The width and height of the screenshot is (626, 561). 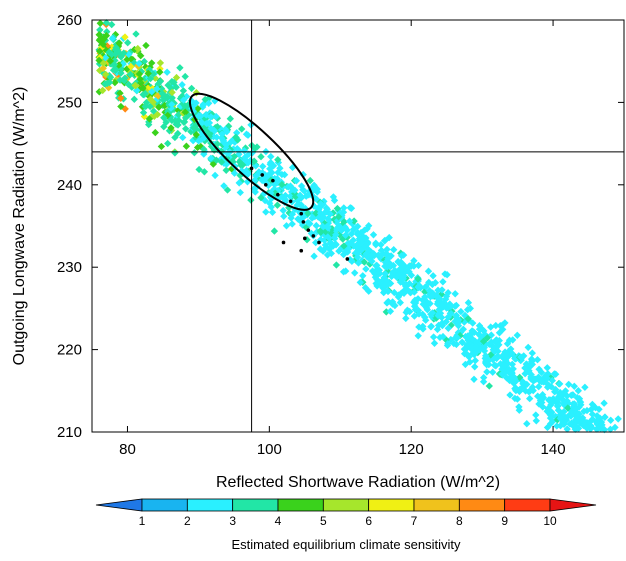 What do you see at coordinates (69, 432) in the screenshot?
I see `y-tick-label: 210` at bounding box center [69, 432].